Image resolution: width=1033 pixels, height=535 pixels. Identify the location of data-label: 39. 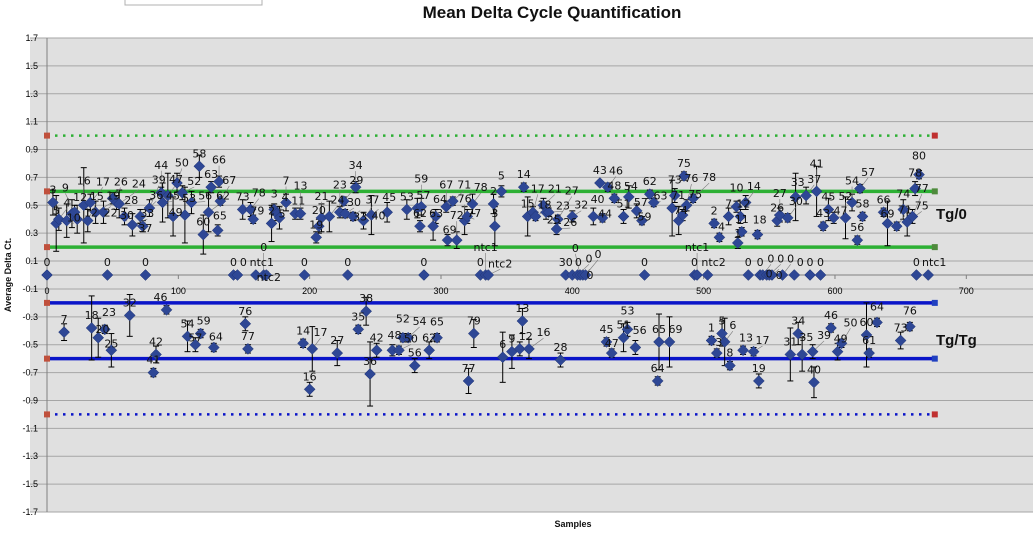
(159, 180).